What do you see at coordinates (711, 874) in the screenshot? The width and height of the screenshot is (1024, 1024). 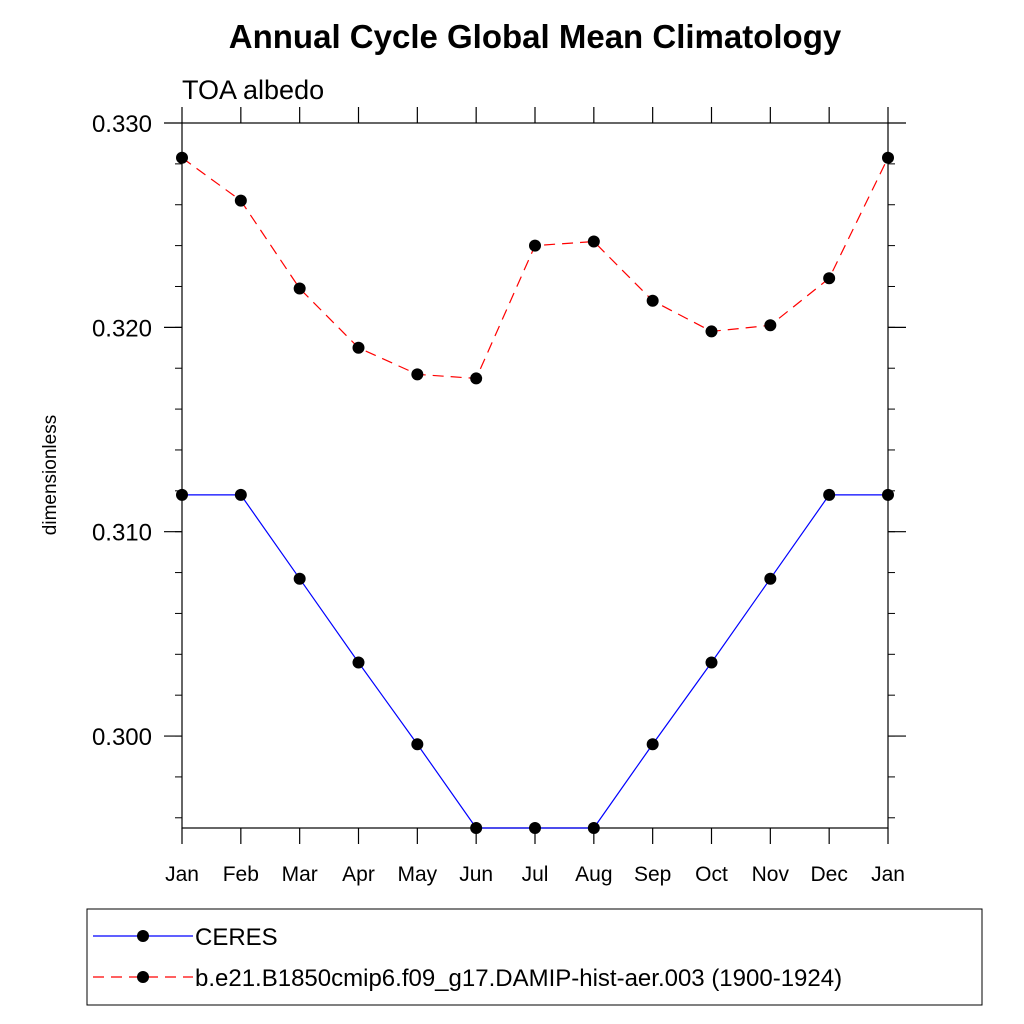 I see `x-tick-label: Oct` at bounding box center [711, 874].